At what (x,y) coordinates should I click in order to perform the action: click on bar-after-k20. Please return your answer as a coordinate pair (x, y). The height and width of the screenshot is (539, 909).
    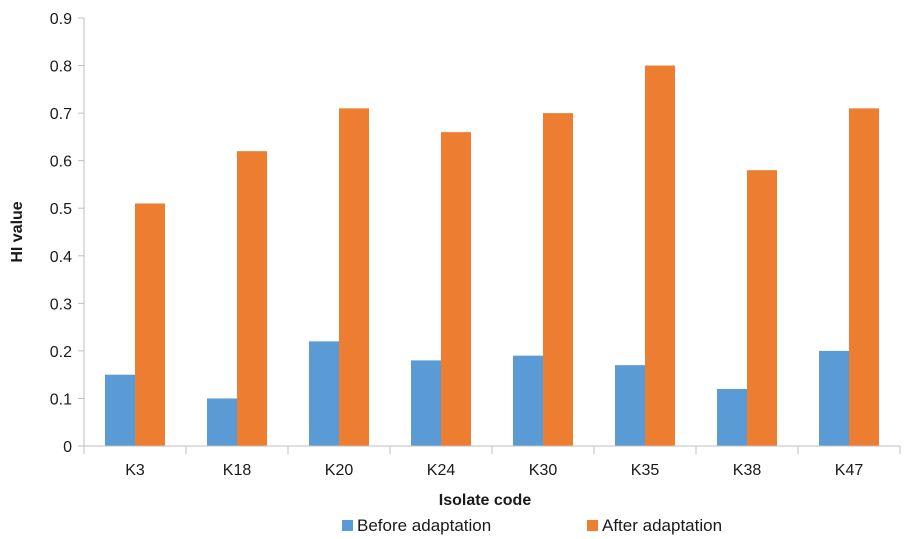
    Looking at the image, I should click on (354, 277).